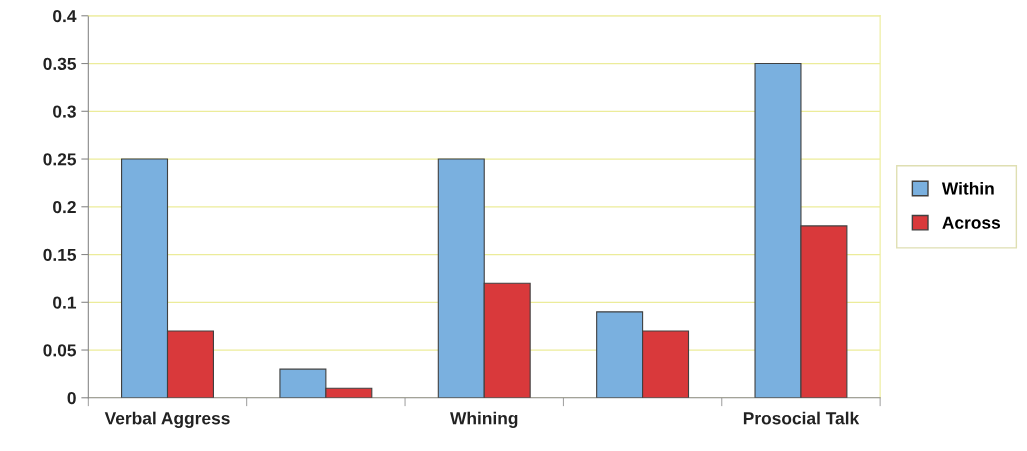  Describe the element at coordinates (65, 302) in the screenshot. I see `y-tick-label: 0.1` at that location.